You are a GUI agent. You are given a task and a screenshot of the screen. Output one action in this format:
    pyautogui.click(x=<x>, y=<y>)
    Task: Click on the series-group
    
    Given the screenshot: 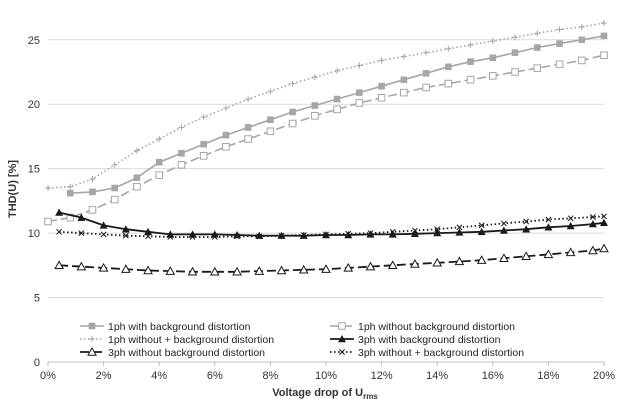 What is the action you would take?
    pyautogui.click(x=331, y=226)
    